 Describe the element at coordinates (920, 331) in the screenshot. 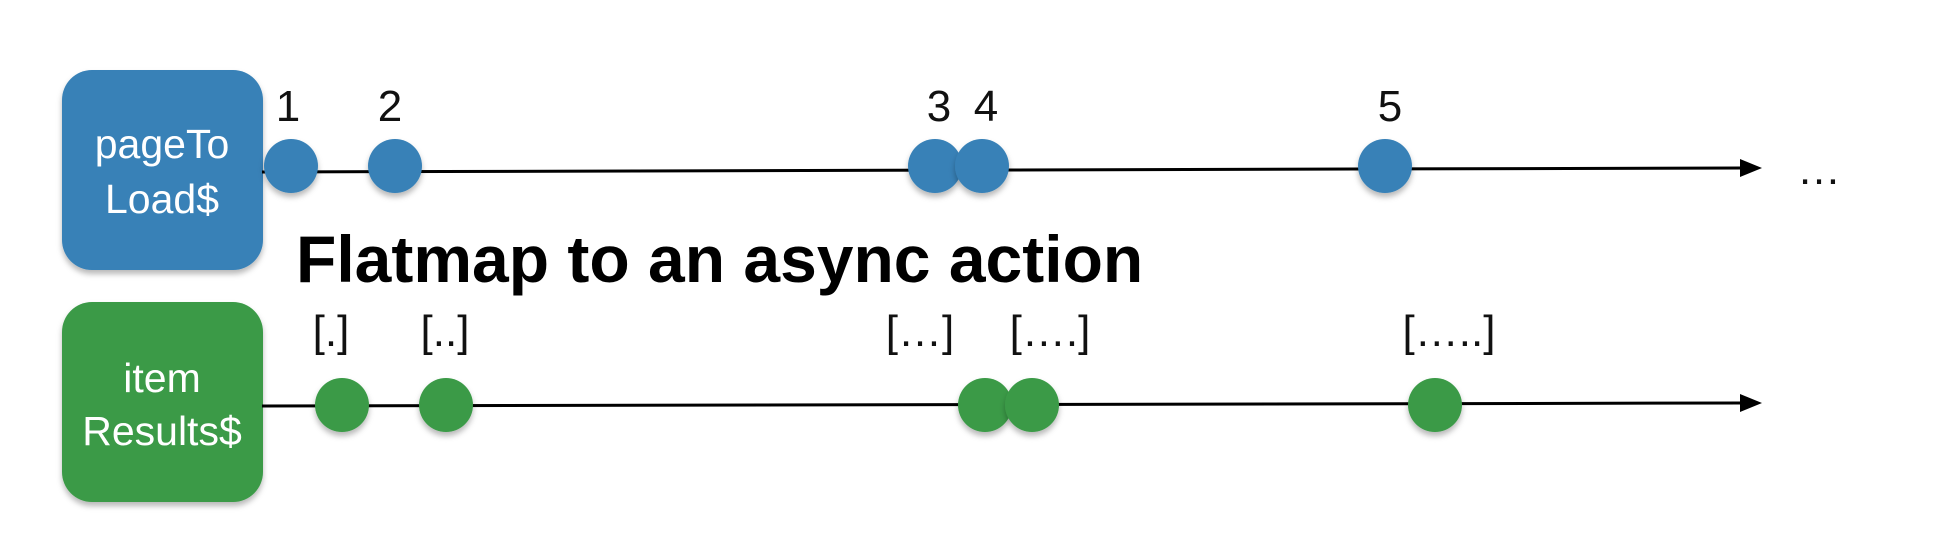

I see `result-event-label-3: […]` at that location.